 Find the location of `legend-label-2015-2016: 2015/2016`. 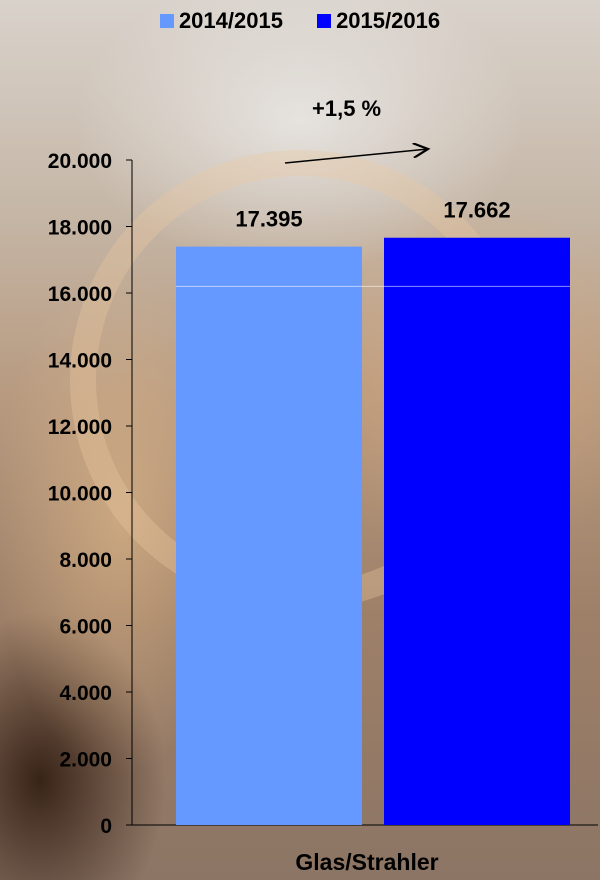

legend-label-2015-2016: 2015/2016 is located at coordinates (388, 20).